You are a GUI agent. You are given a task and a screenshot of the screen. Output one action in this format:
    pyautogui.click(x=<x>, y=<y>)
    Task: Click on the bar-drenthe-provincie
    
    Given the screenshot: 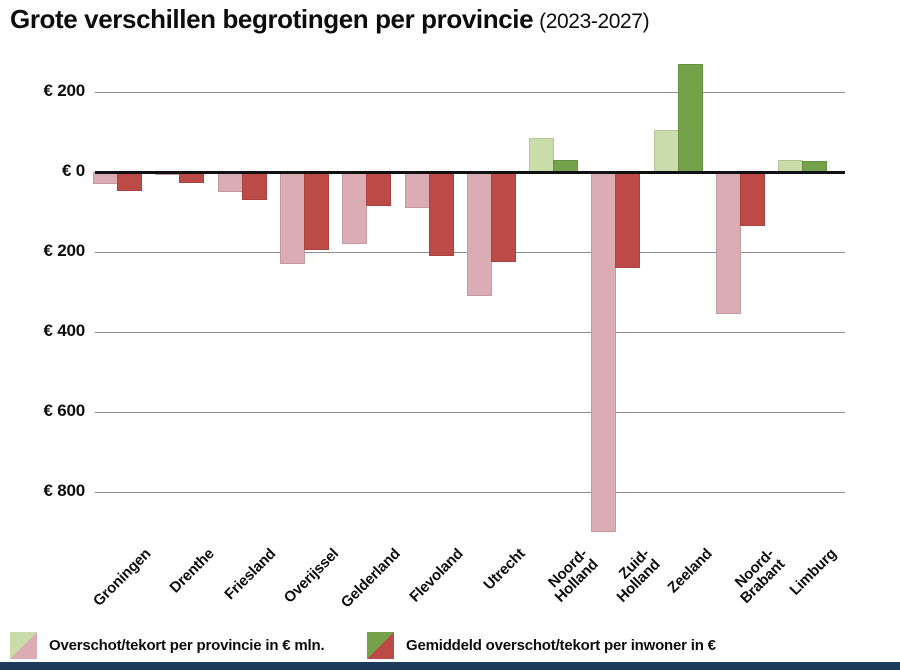 What is the action you would take?
    pyautogui.click(x=168, y=174)
    